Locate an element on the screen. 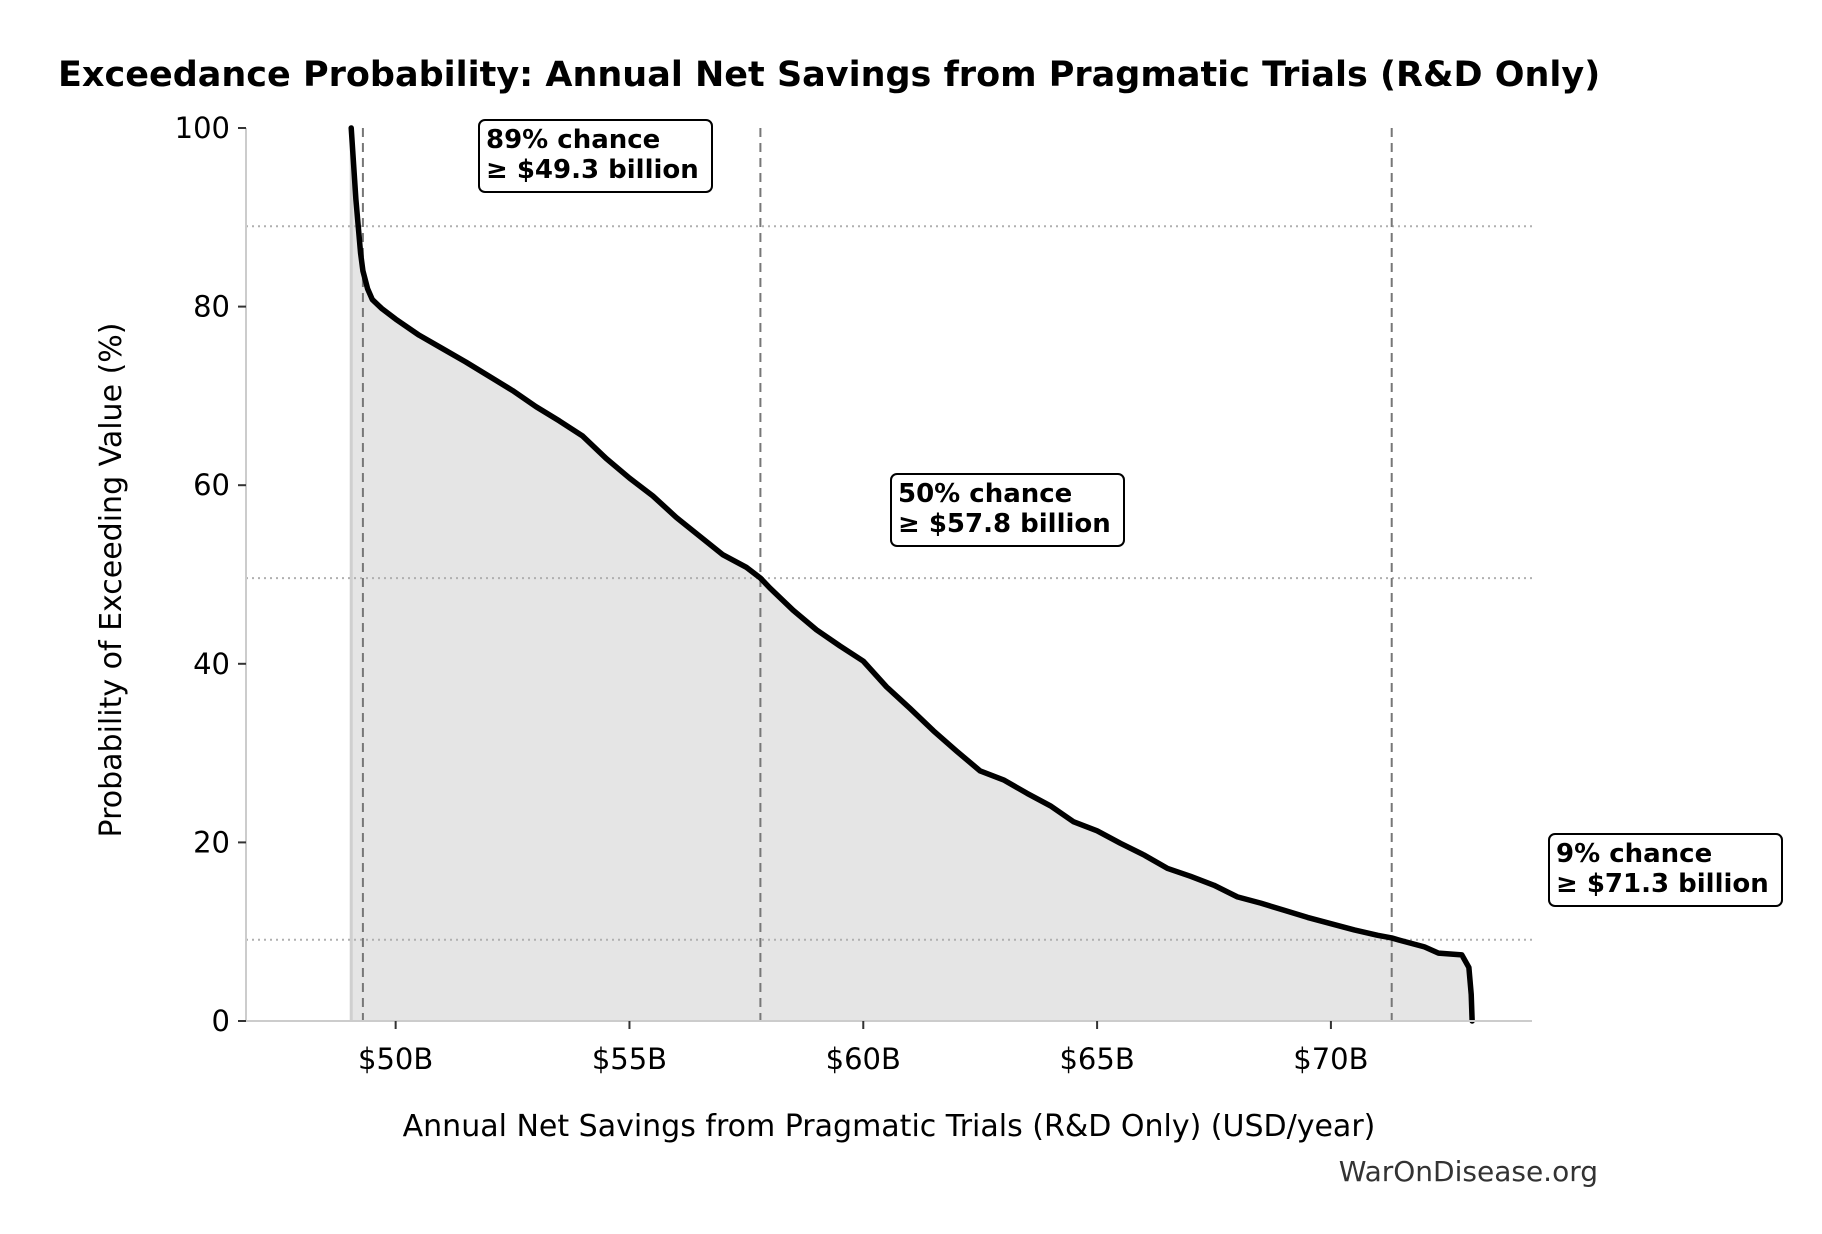 Image resolution: width=1822 pixels, height=1234 pixels. y-axis-label: Probability of Exceeding Value (%) is located at coordinates (111, 580).